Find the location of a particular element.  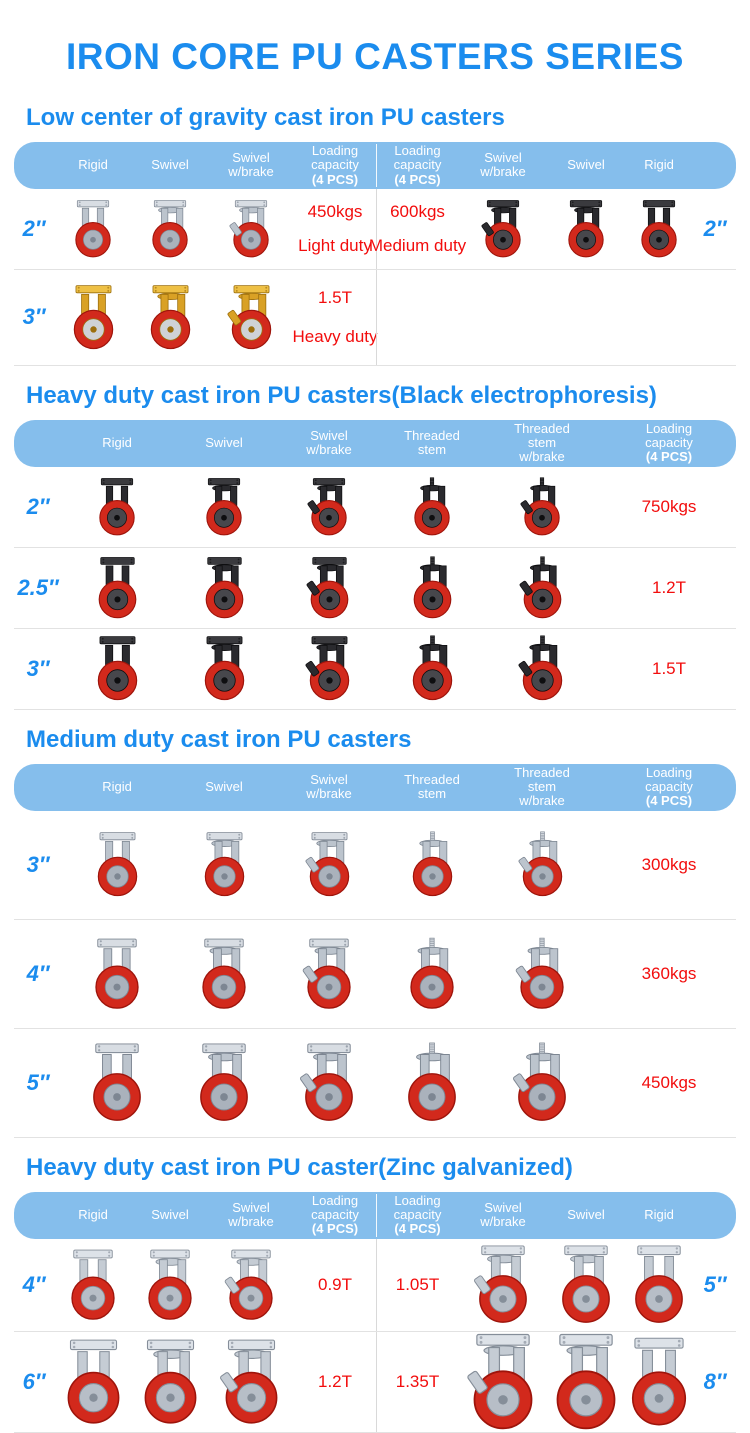

size-label-left: 2″ is located at coordinates (34, 228).